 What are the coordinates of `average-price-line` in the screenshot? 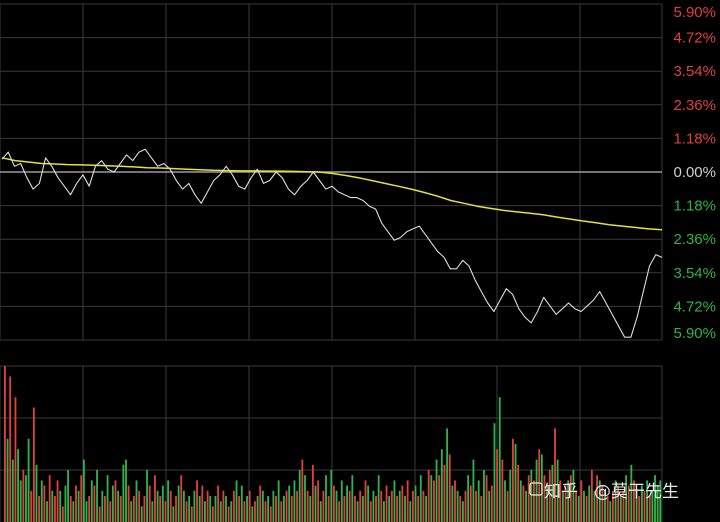 It's located at (332, 194).